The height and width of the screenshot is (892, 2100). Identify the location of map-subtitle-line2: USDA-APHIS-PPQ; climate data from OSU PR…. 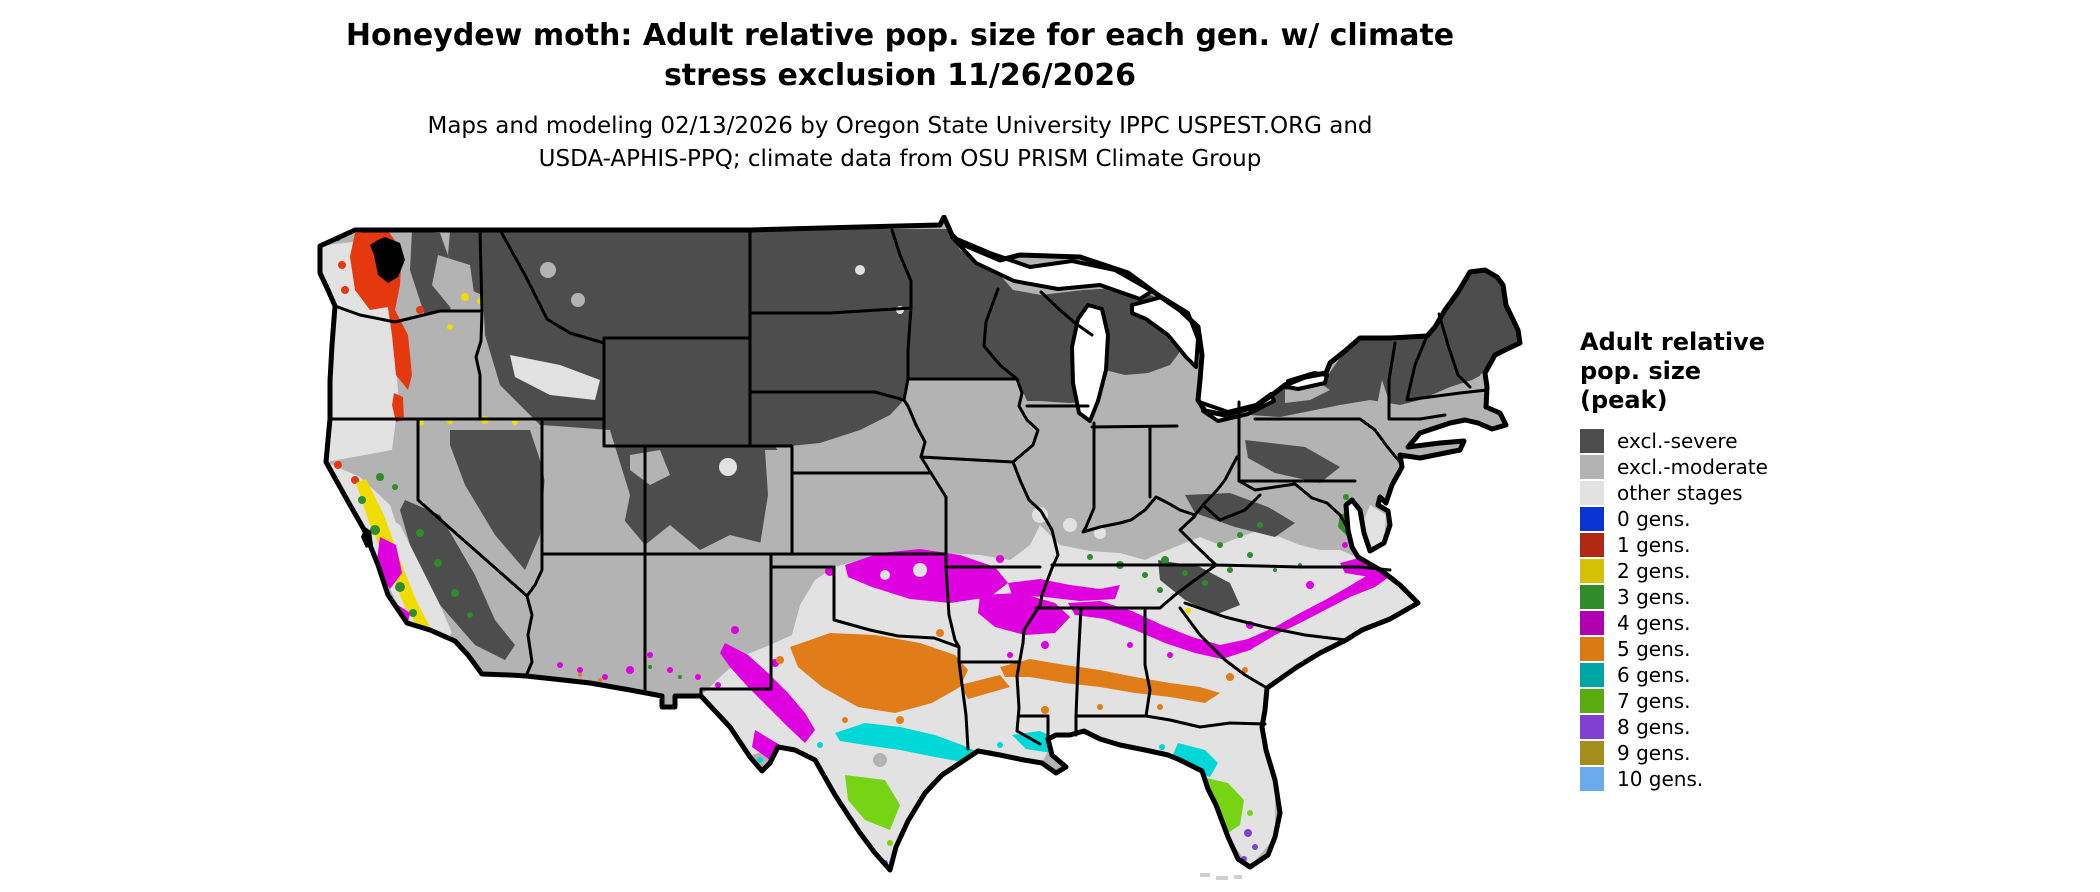
(900, 159).